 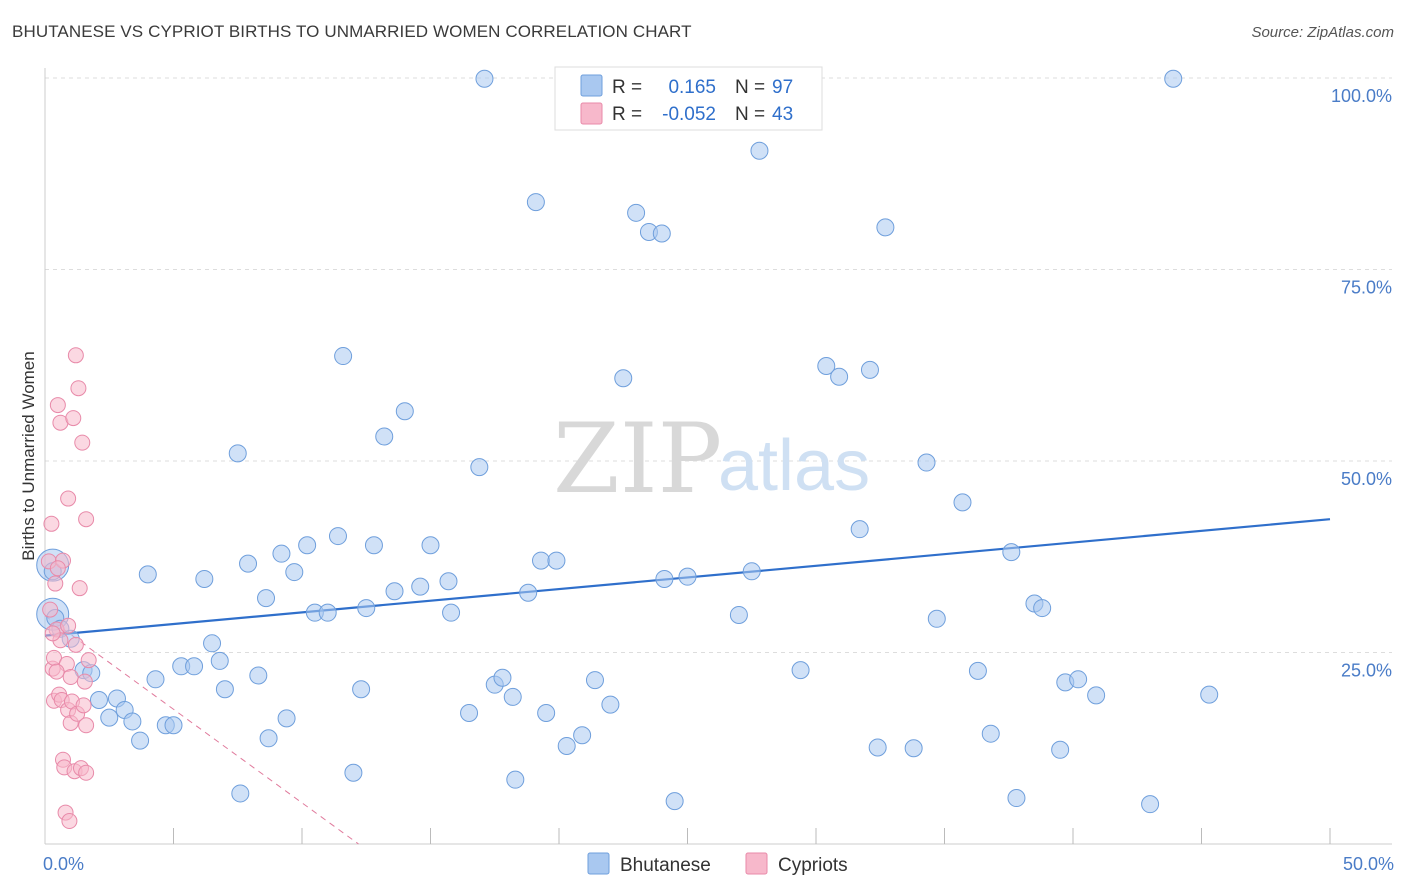 I want to click on series-legend-swatch-bhutanese, so click(x=598, y=863).